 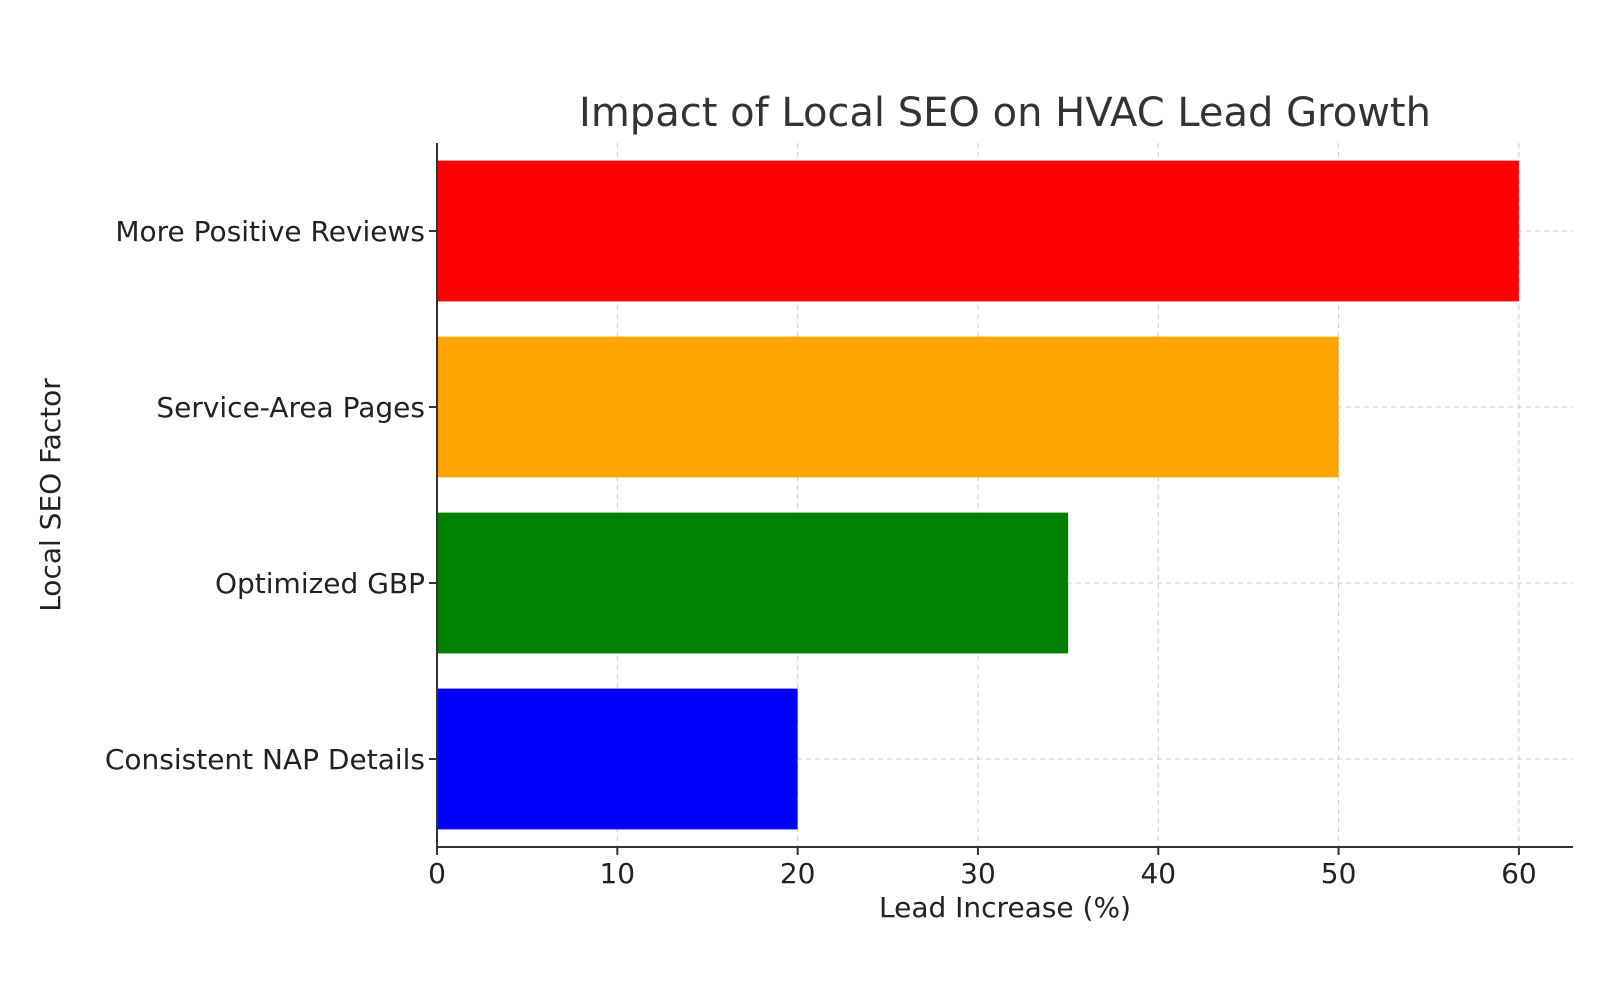 I want to click on x-tick-label: 20, so click(x=798, y=873).